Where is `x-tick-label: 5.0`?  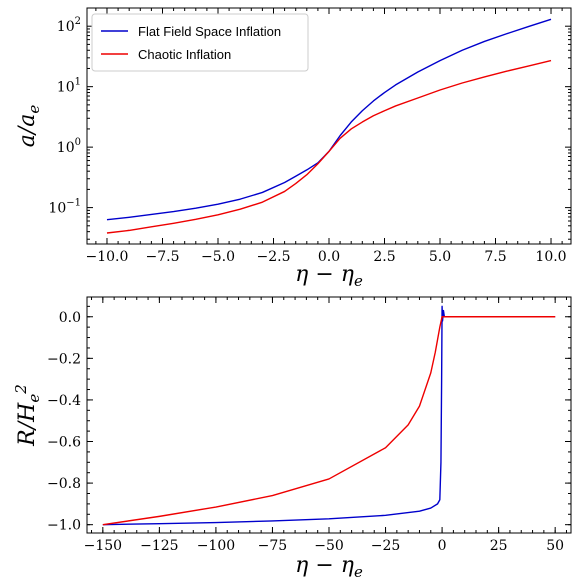
x-tick-label: 5.0 is located at coordinates (440, 257).